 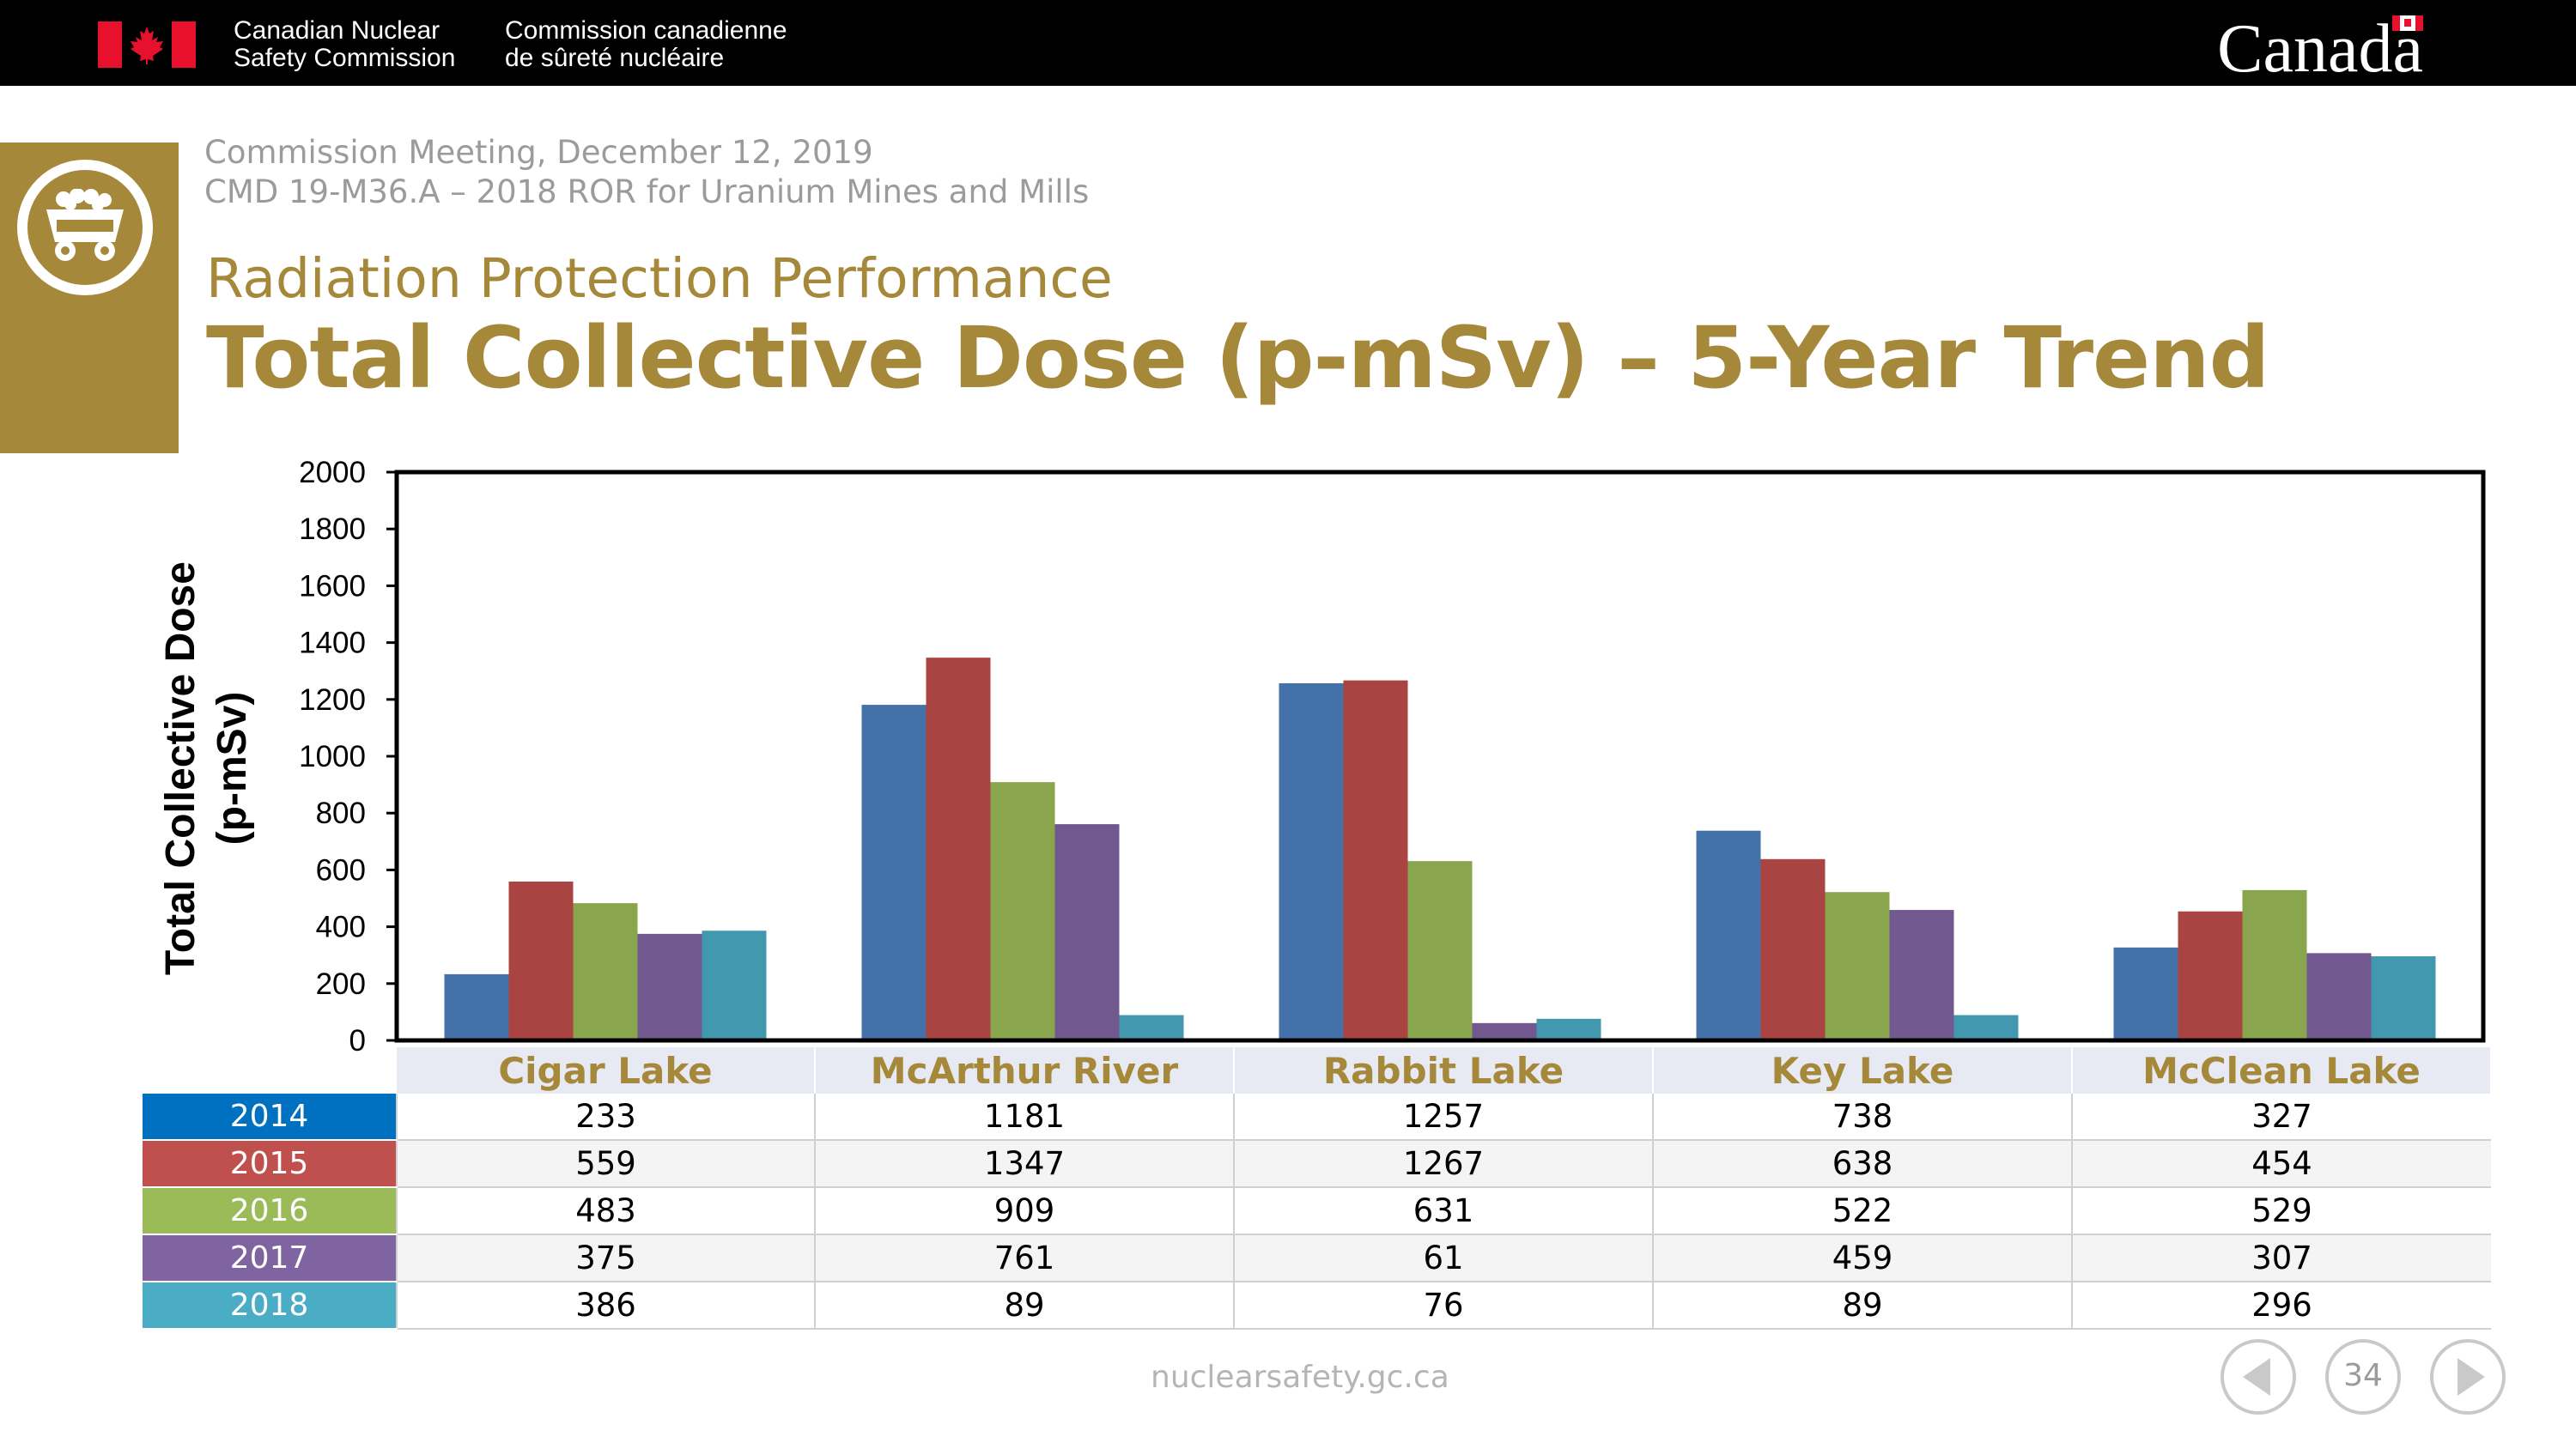 What do you see at coordinates (1443, 1258) in the screenshot?
I see `table-cell: 61` at bounding box center [1443, 1258].